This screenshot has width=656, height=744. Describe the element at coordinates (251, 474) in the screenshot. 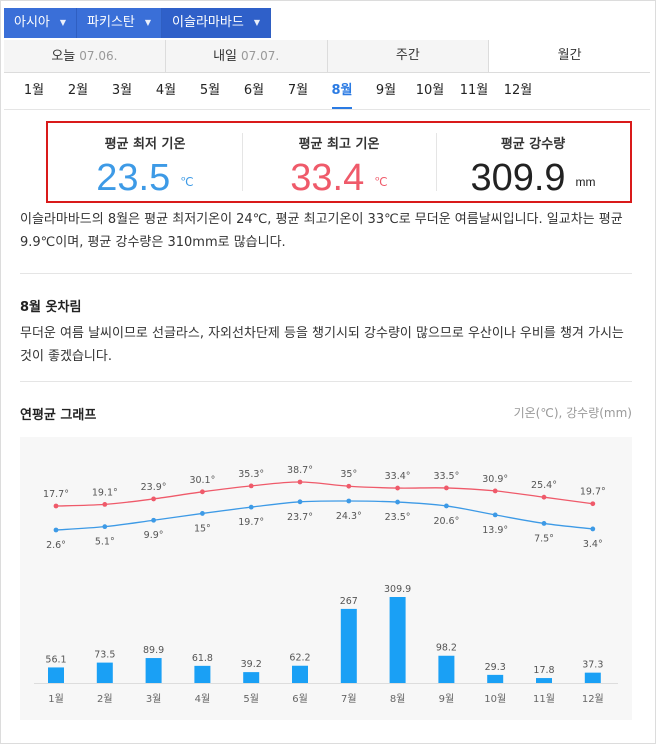

I see `max-temp-label: 35.3°` at that location.